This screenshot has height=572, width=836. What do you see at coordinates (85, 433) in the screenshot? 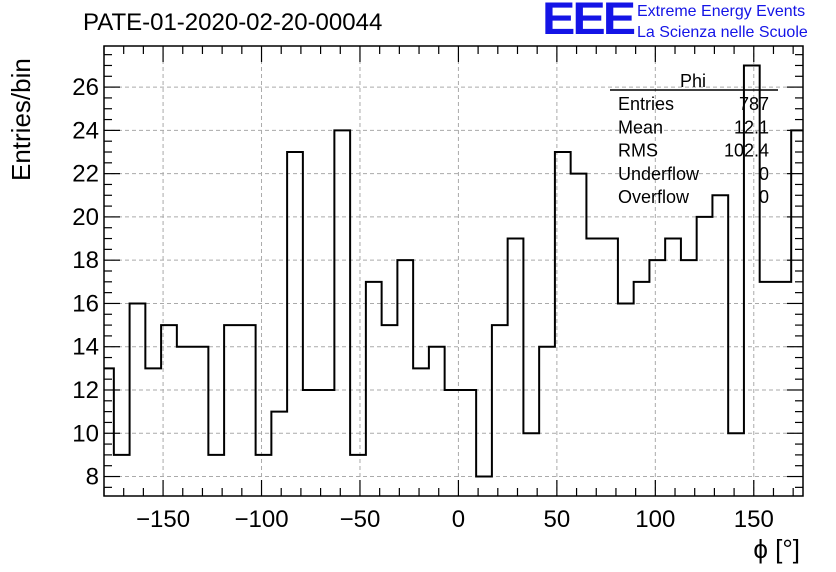
I see `y-tick-label: 10` at bounding box center [85, 433].